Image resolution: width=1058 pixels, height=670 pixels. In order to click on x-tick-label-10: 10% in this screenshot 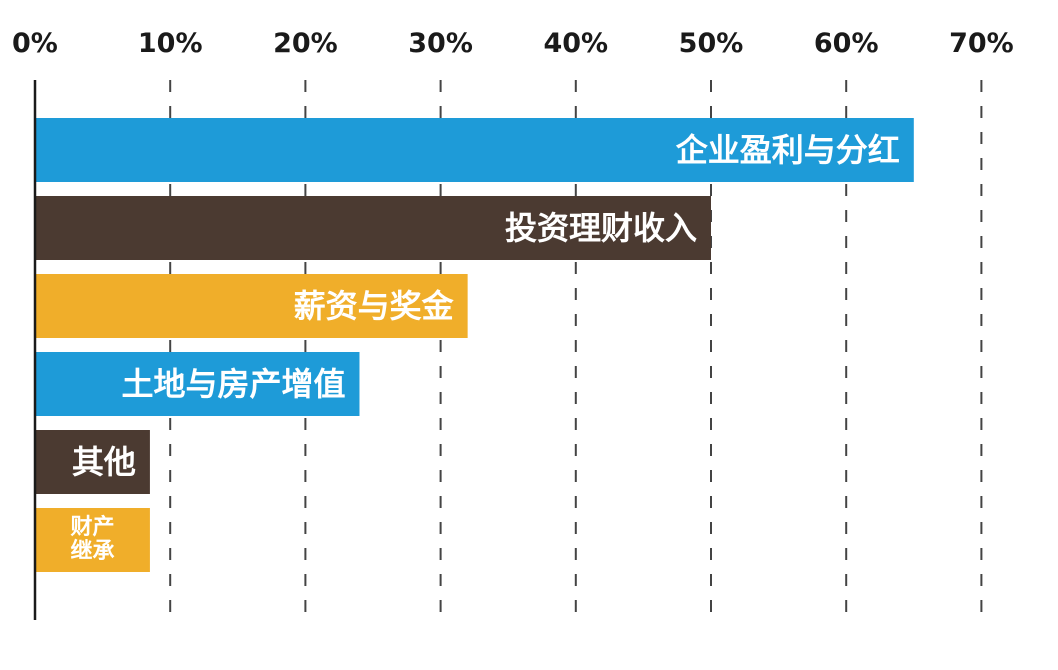, I will do `click(170, 43)`.